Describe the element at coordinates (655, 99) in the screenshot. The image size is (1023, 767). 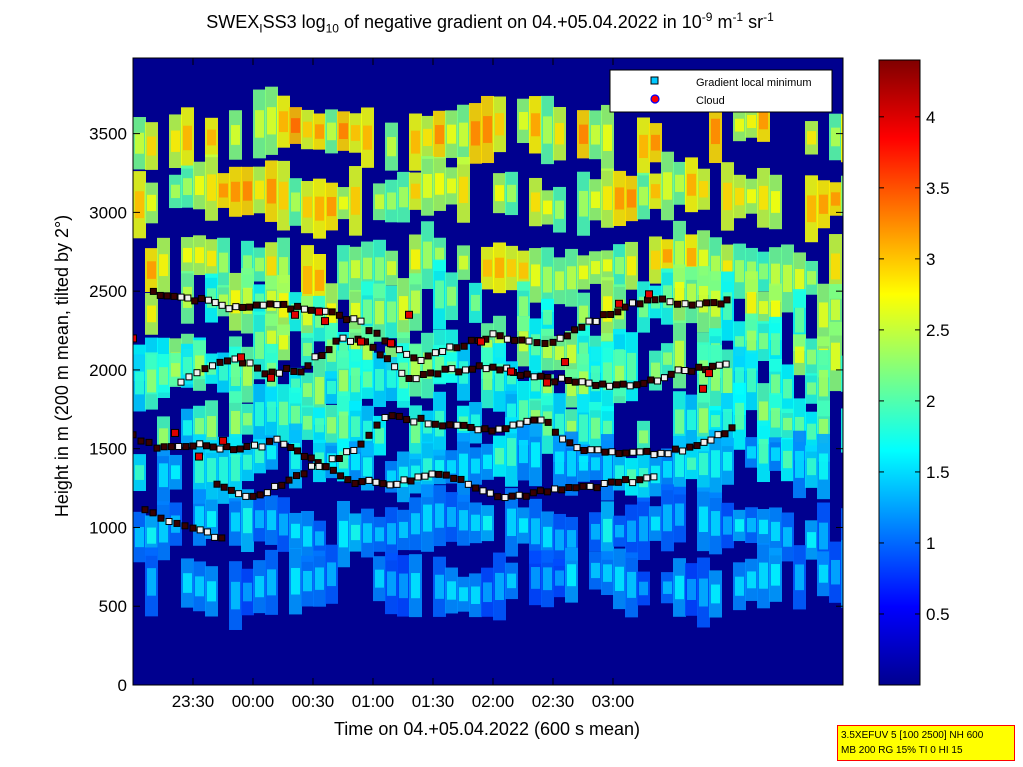
I see `legend-circle-marker` at that location.